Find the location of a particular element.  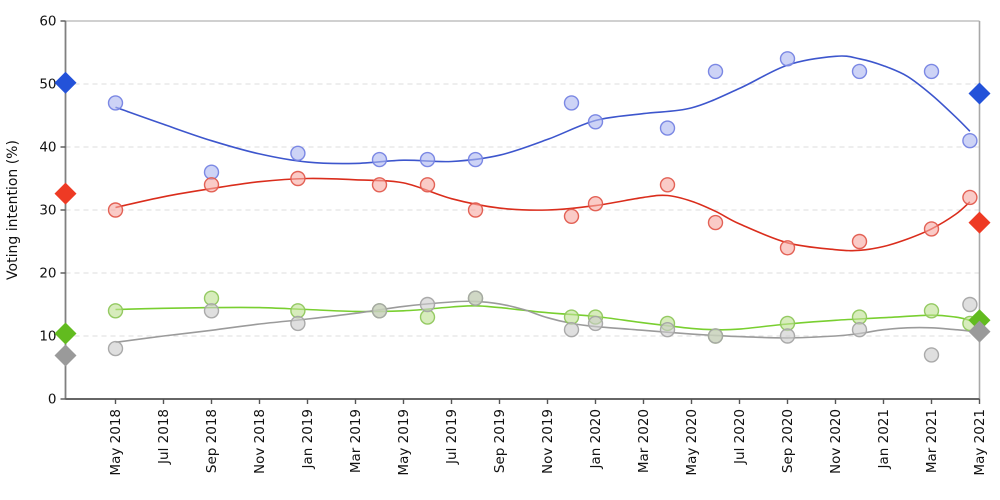

x-tick-label: Jul 2018 is located at coordinates (164, 437).